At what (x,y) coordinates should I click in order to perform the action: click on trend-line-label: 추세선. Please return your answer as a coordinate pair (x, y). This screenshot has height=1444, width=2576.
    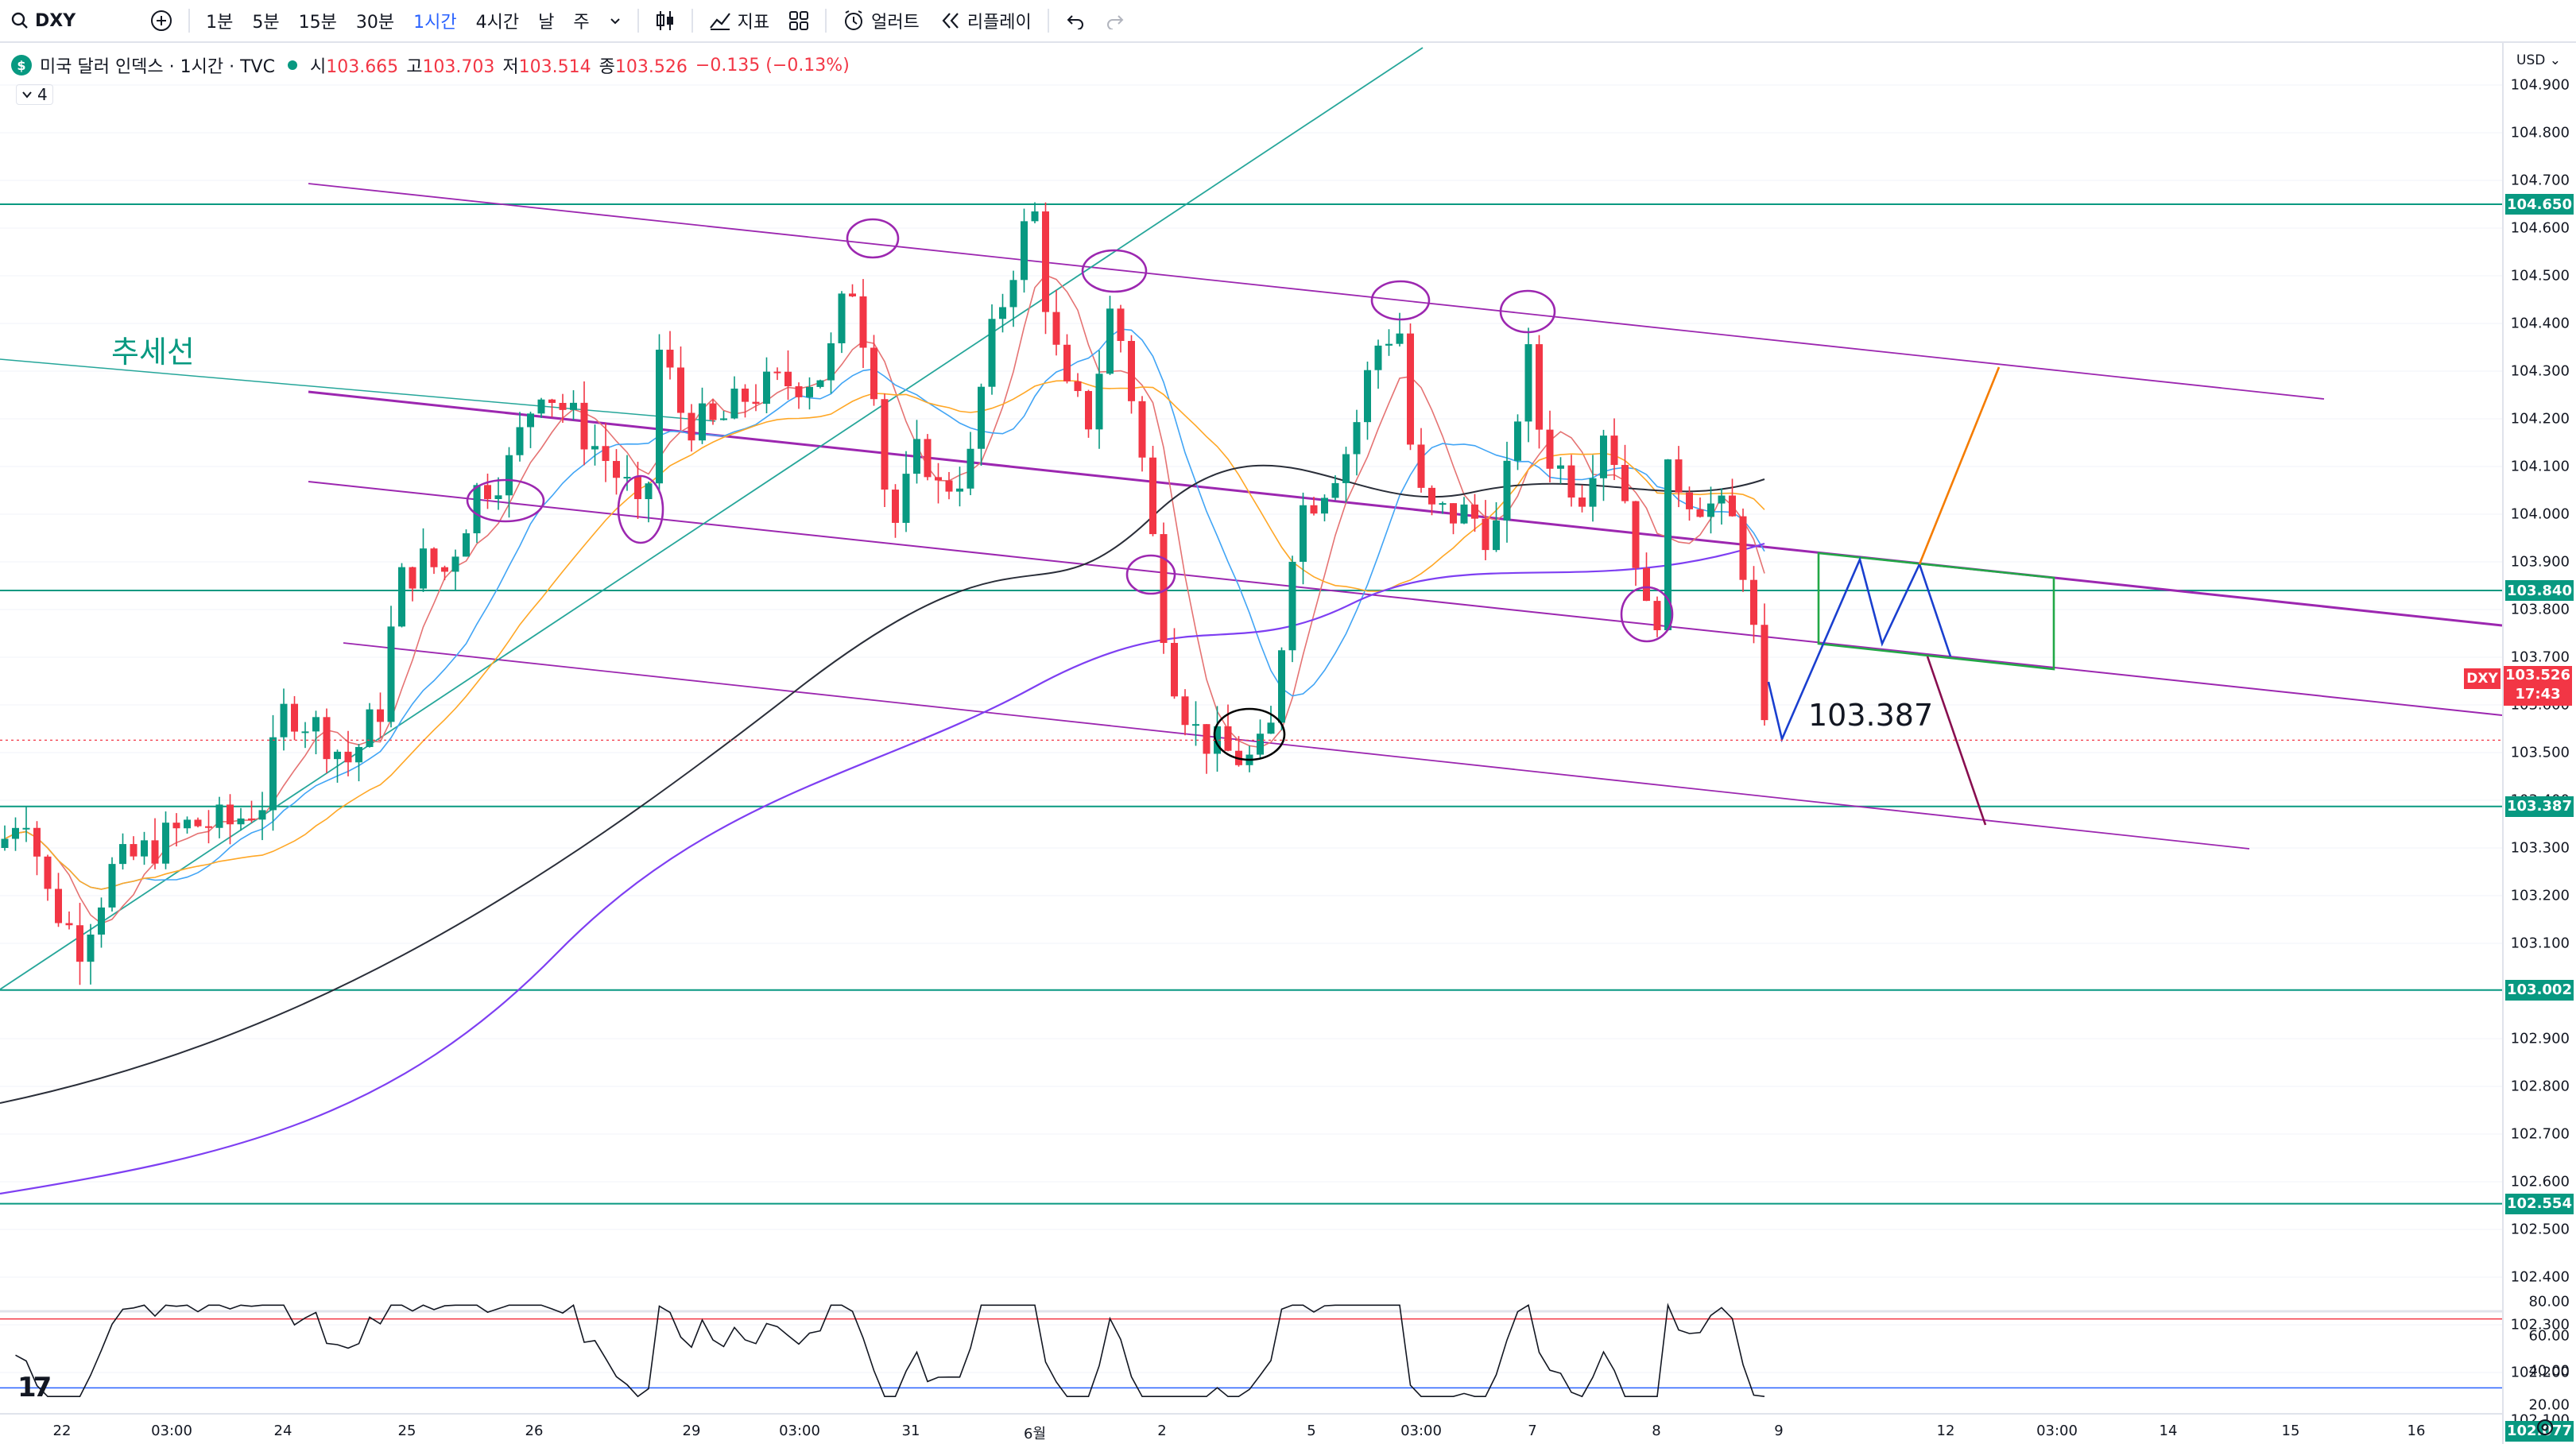
    Looking at the image, I should click on (153, 352).